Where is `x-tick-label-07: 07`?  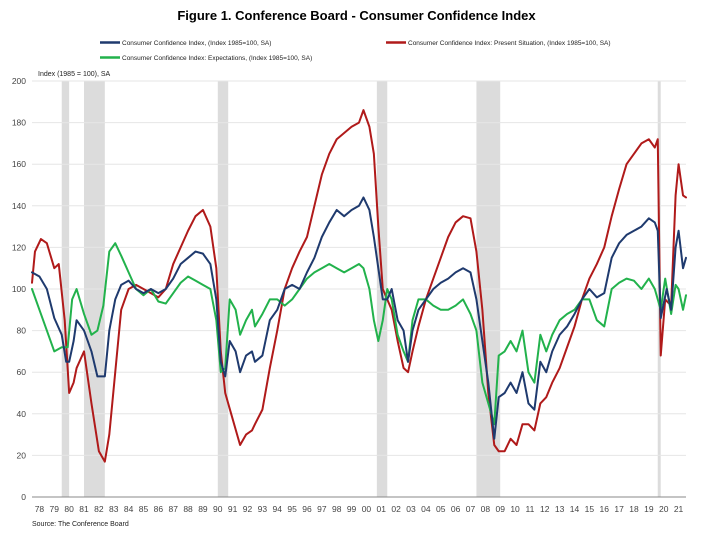 x-tick-label-07: 07 is located at coordinates (471, 509).